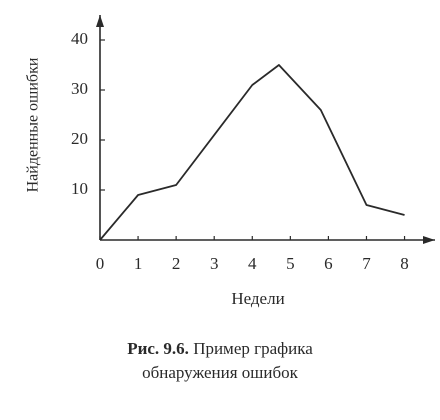 The height and width of the screenshot is (420, 440). I want to click on caption: Рис. 9.6. Пример графика, so click(220, 348).